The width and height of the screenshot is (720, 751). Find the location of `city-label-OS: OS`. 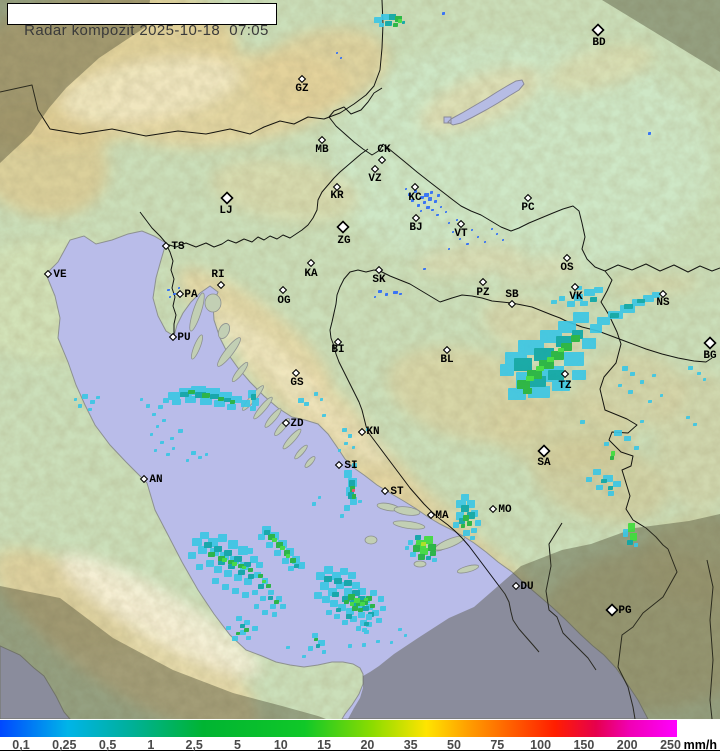

city-label-OS: OS is located at coordinates (567, 268).